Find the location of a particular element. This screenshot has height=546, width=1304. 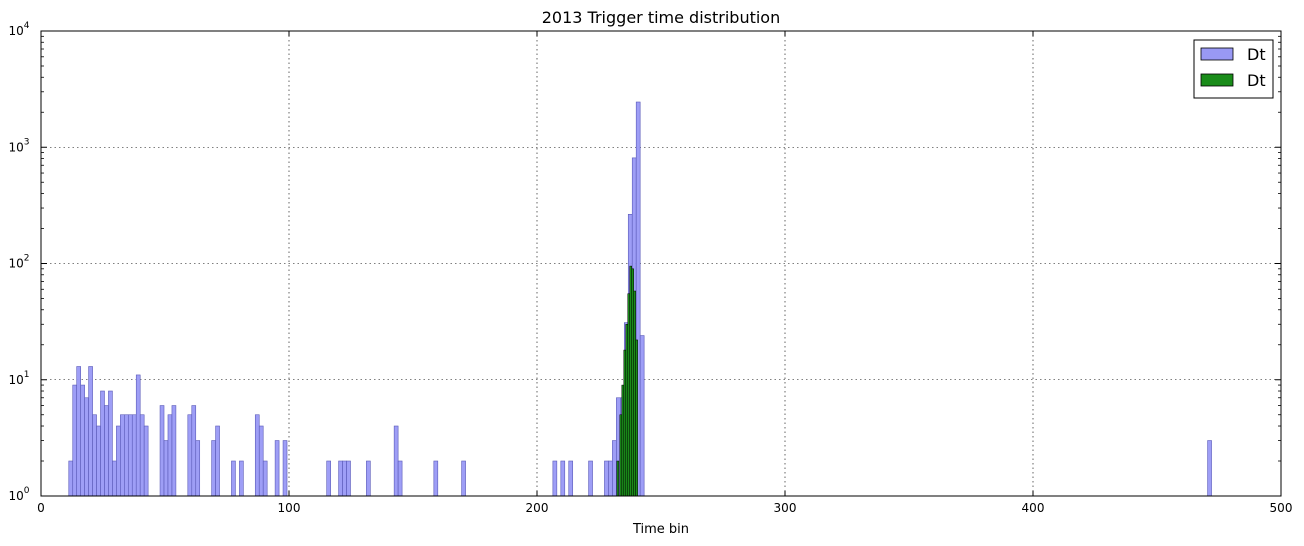

x-tick-label: 300 is located at coordinates (785, 508).